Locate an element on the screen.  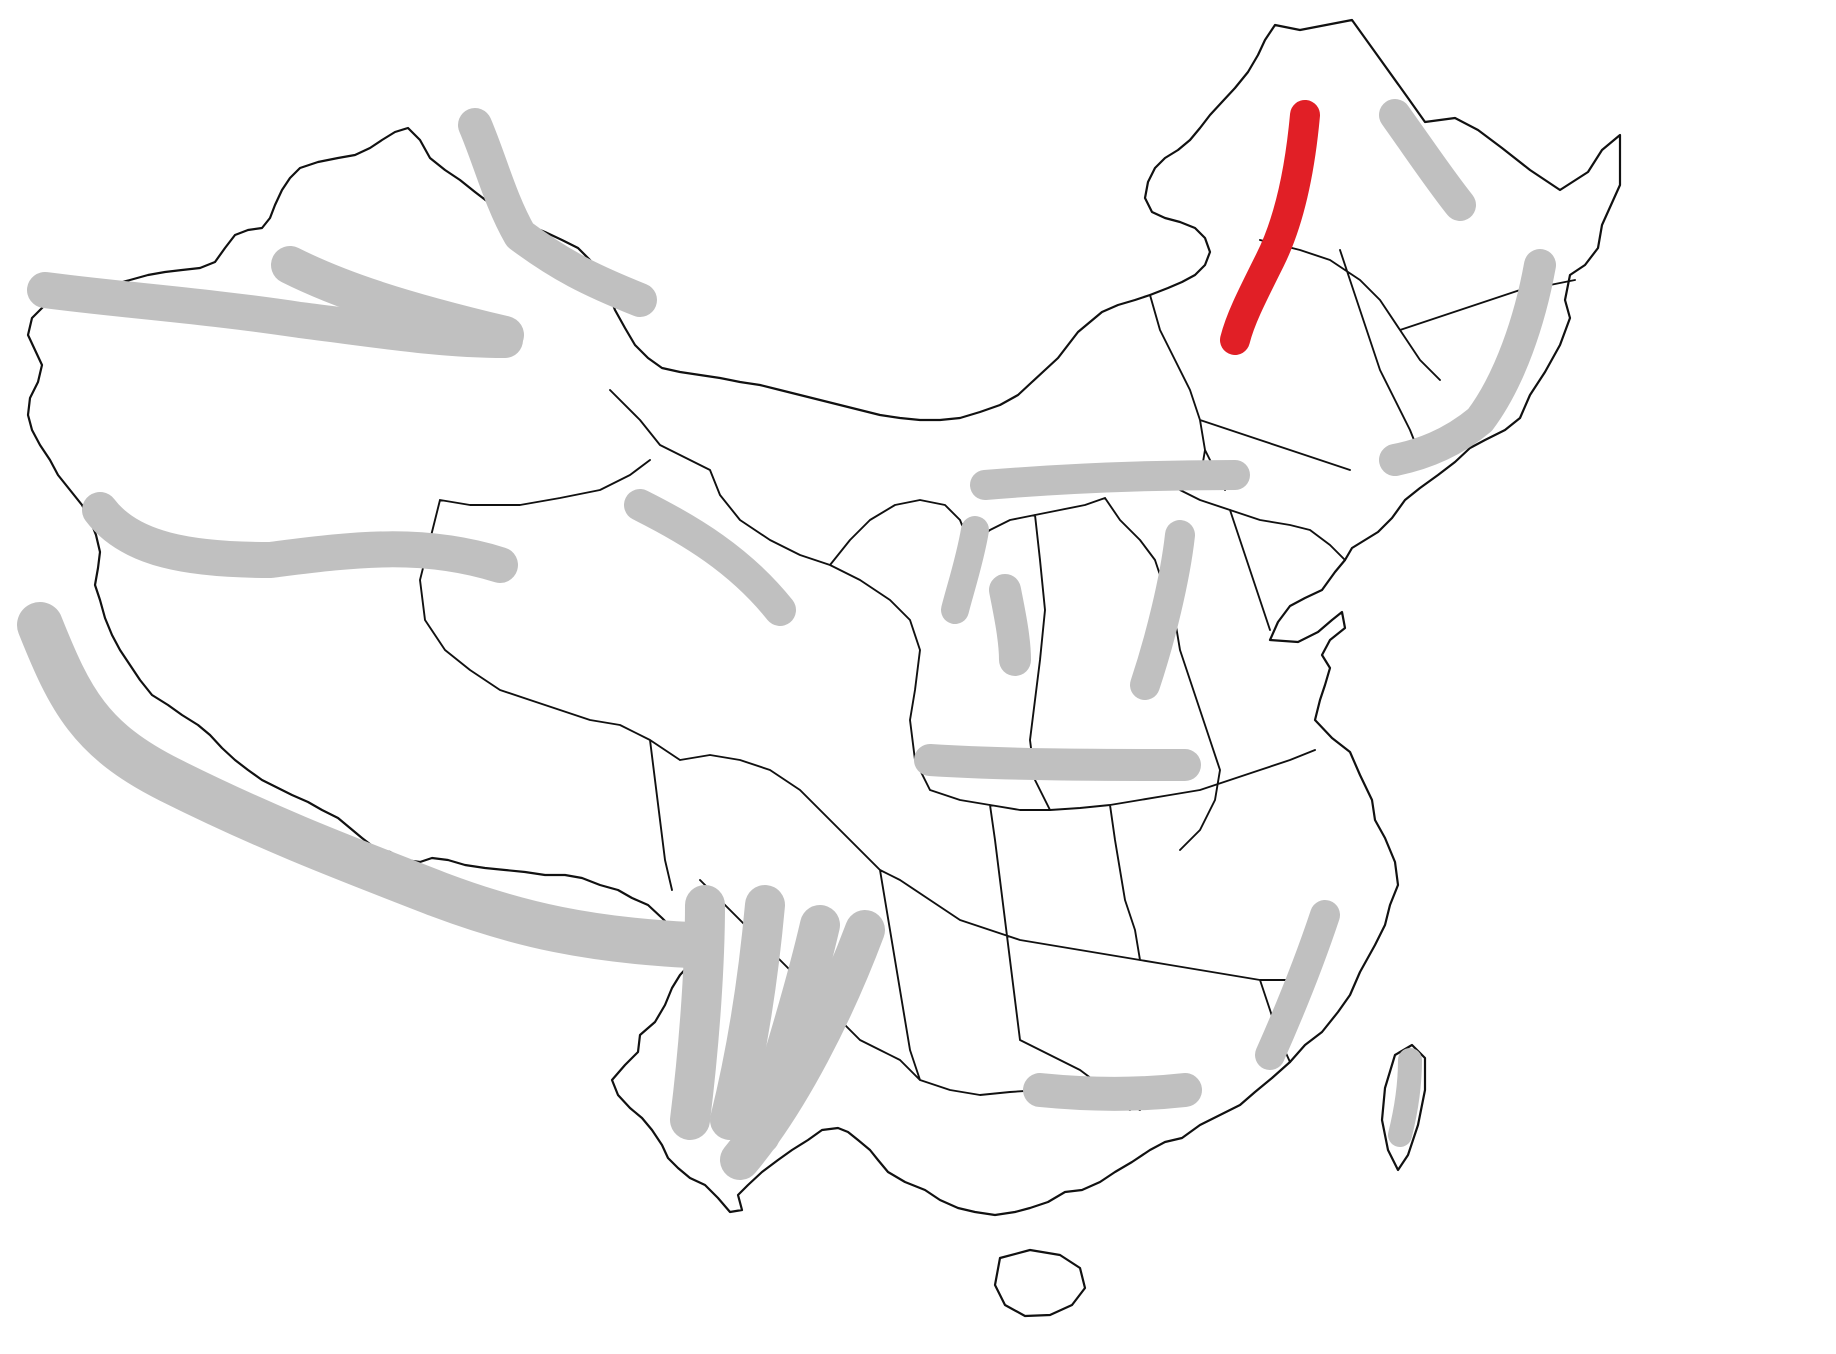
range-kunlun is located at coordinates (300, 537).